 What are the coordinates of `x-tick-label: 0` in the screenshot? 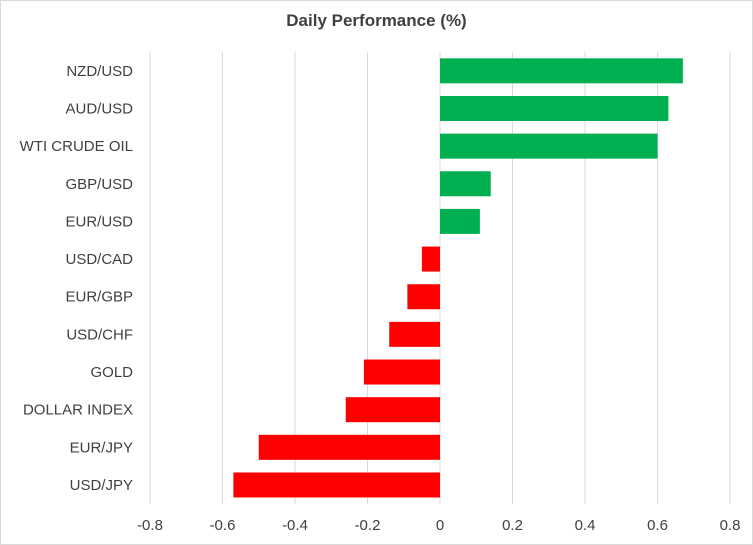 It's located at (440, 525).